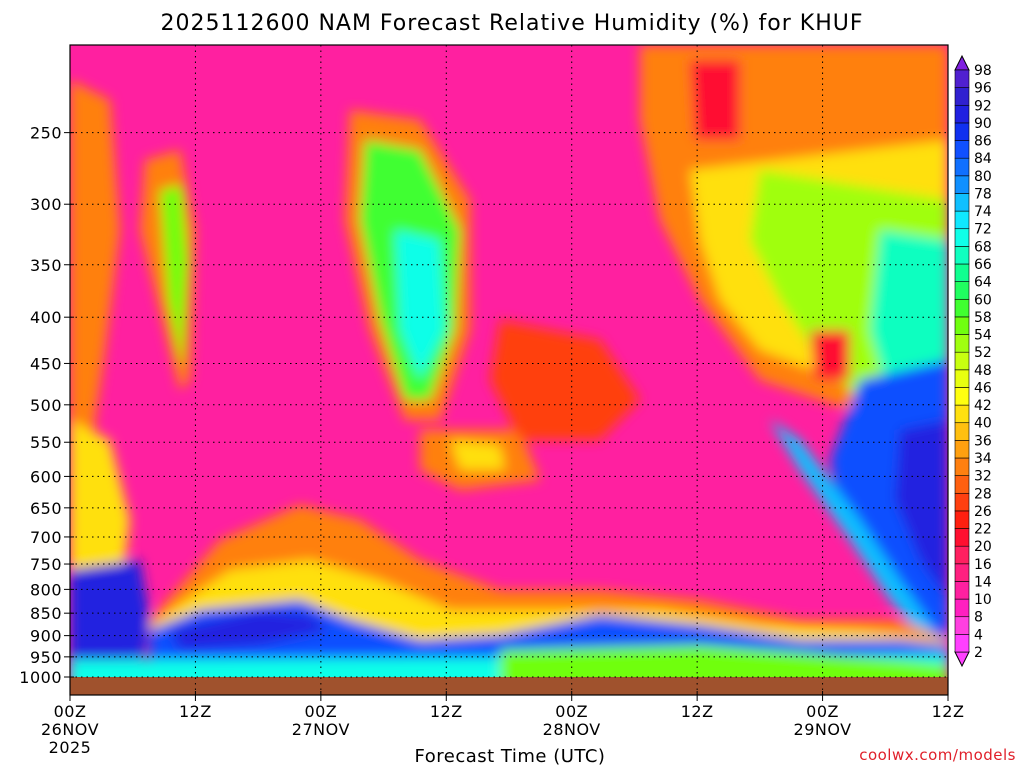  I want to click on colorbar-label: 40, so click(983, 424).